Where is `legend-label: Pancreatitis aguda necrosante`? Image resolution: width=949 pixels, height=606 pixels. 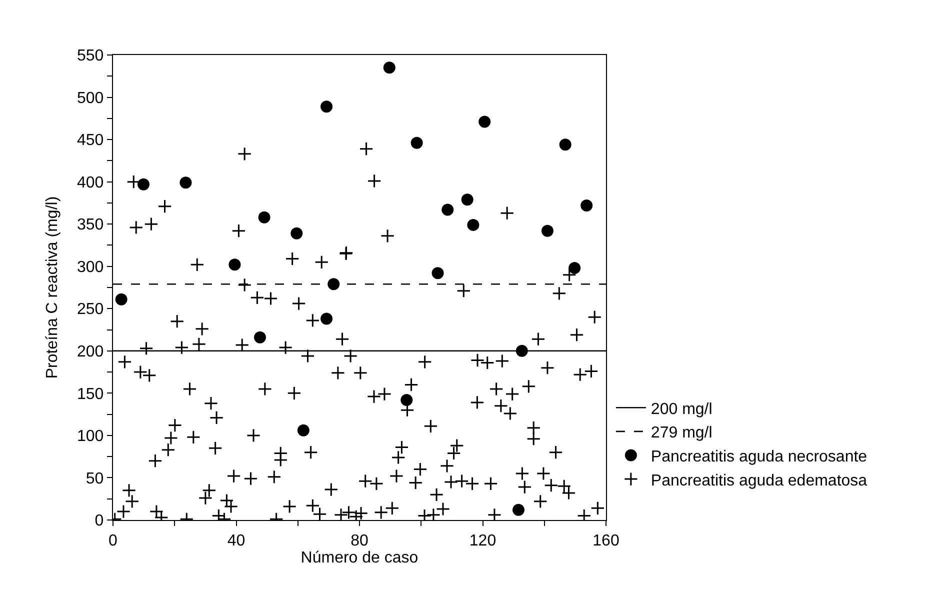 legend-label: Pancreatitis aguda necrosante is located at coordinates (759, 457).